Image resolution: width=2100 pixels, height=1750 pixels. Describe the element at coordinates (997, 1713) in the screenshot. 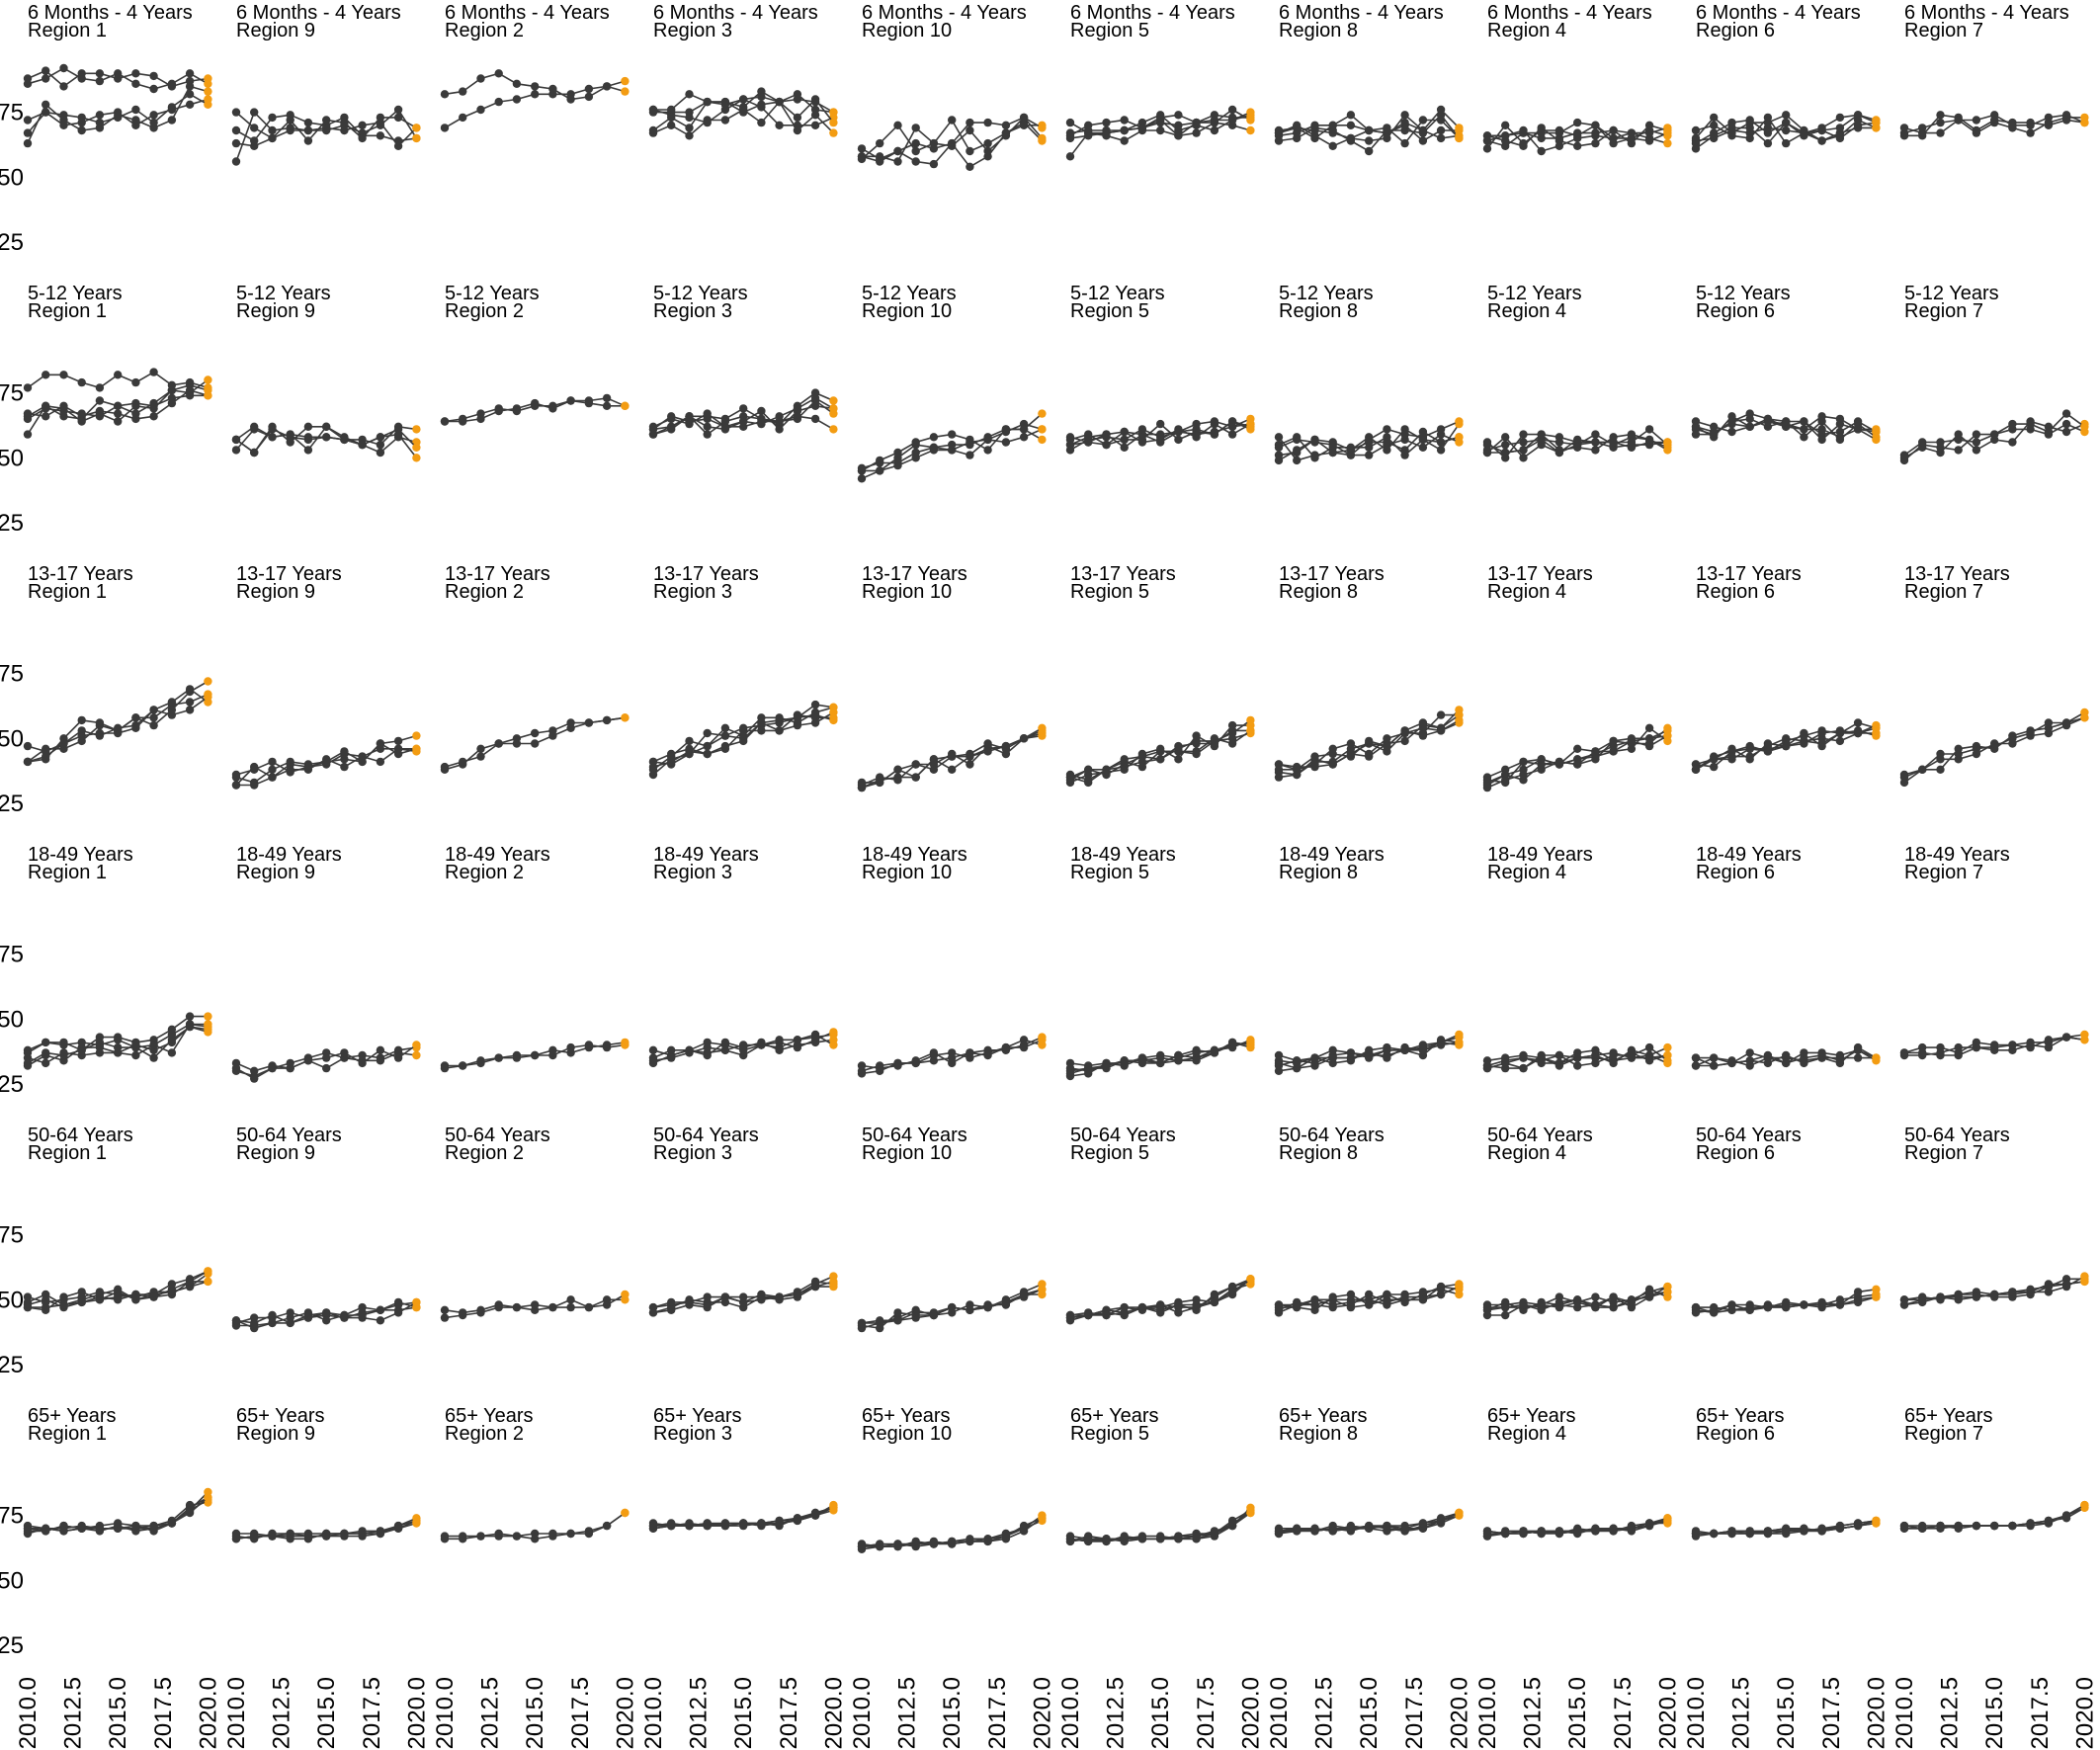

I see `x-tick-label: 2017.5` at that location.